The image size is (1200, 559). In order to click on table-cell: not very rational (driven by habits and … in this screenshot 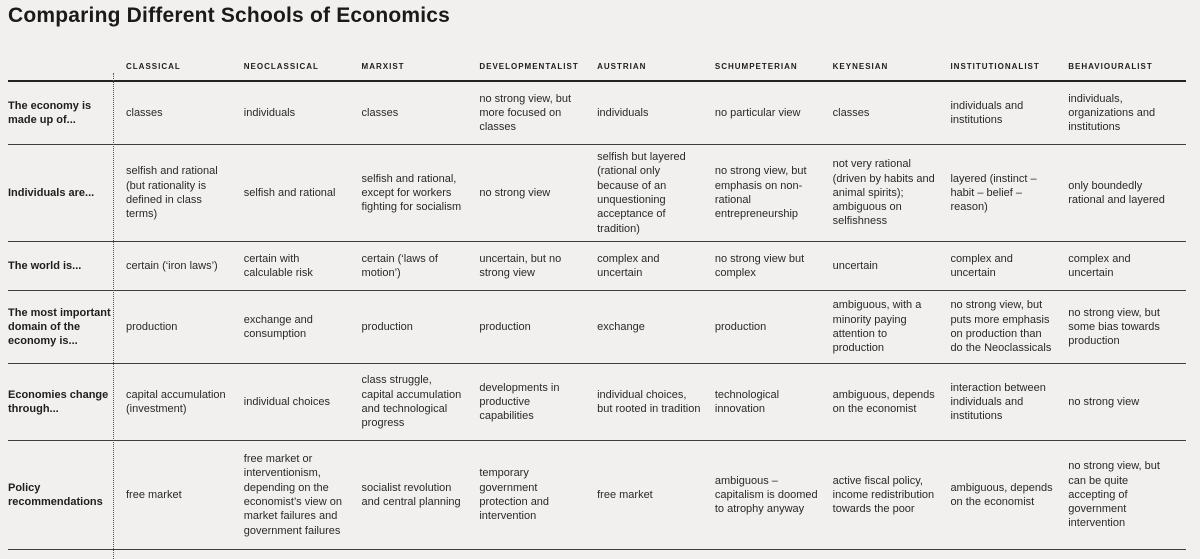, I will do `click(891, 193)`.